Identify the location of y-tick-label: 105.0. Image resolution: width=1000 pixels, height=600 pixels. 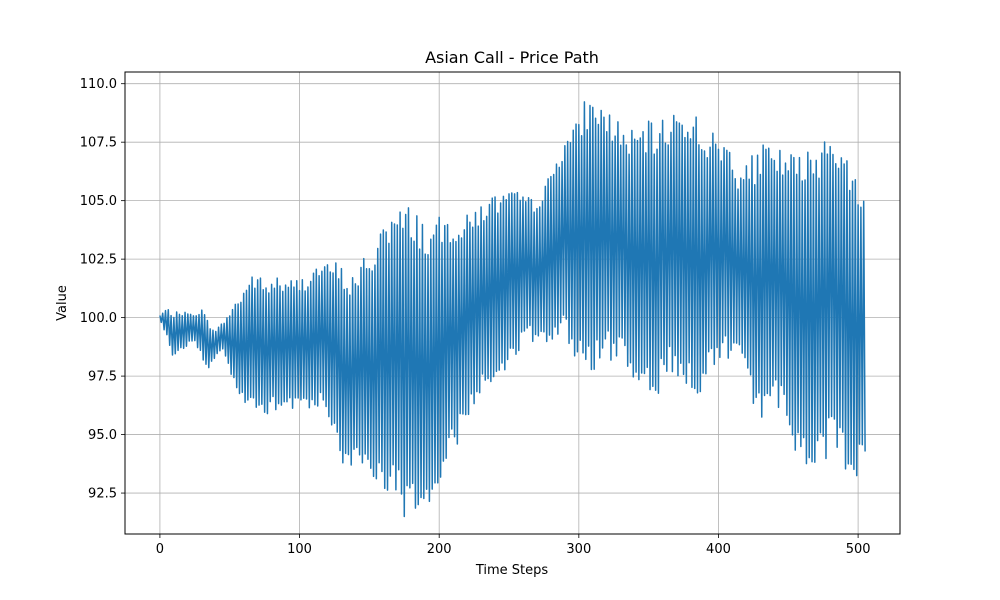
(98, 201).